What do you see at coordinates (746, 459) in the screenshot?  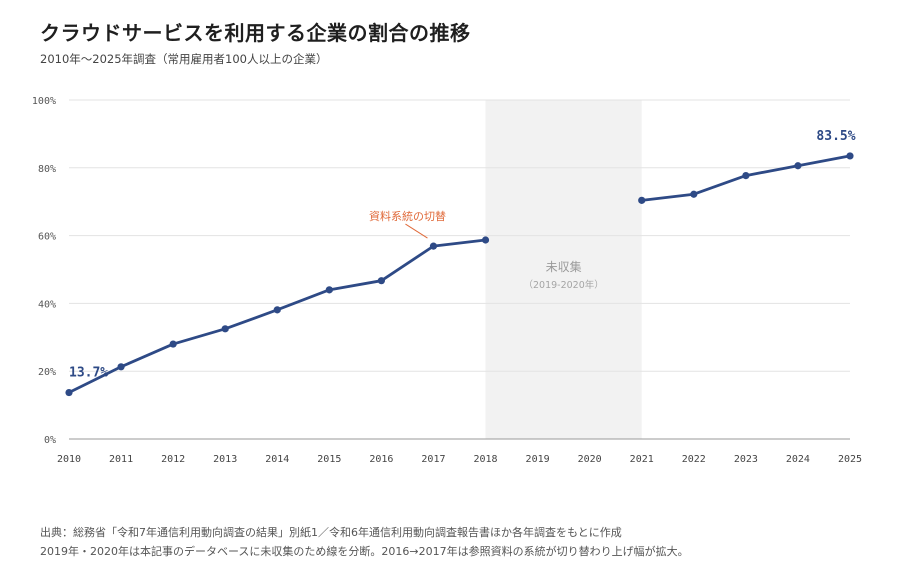 I see `x-tick-label: 2023` at bounding box center [746, 459].